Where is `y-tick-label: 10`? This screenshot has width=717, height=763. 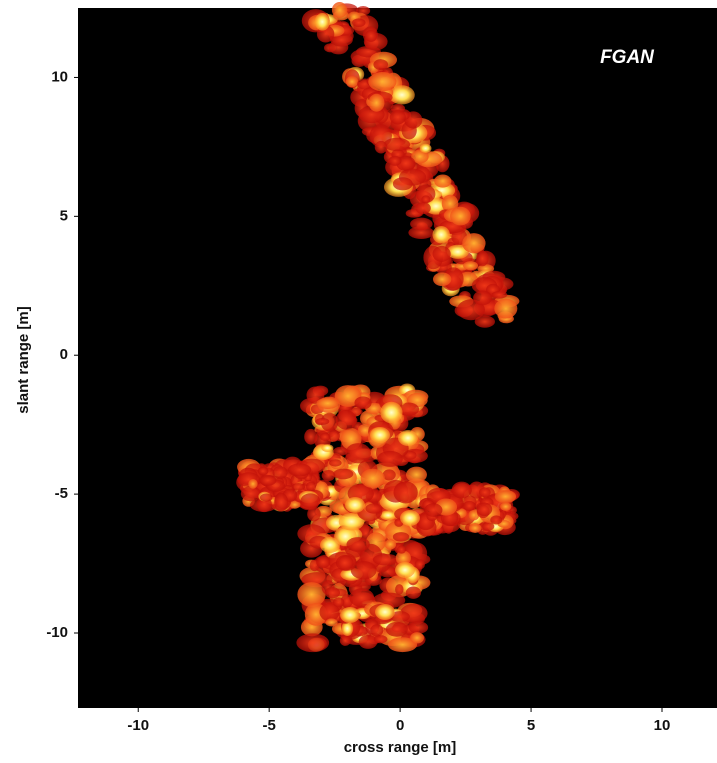
y-tick-label: 10 is located at coordinates (59, 76).